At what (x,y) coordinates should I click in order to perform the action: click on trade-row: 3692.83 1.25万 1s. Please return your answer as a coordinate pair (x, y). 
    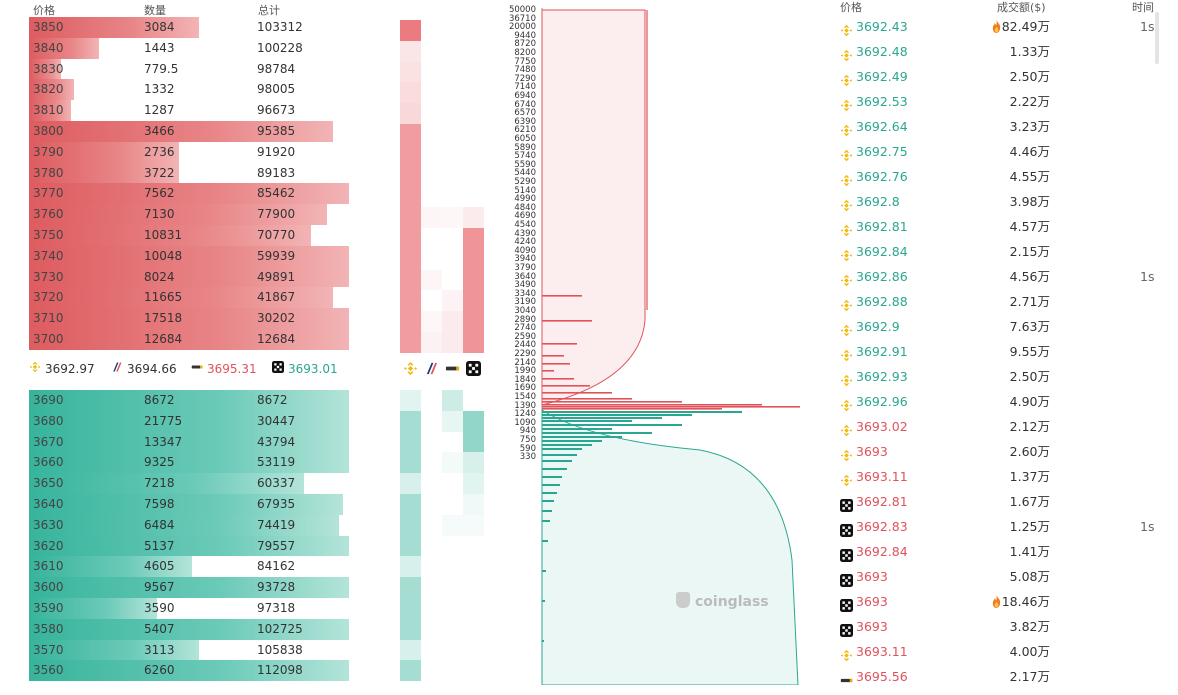
    Looking at the image, I should click on (1000, 526).